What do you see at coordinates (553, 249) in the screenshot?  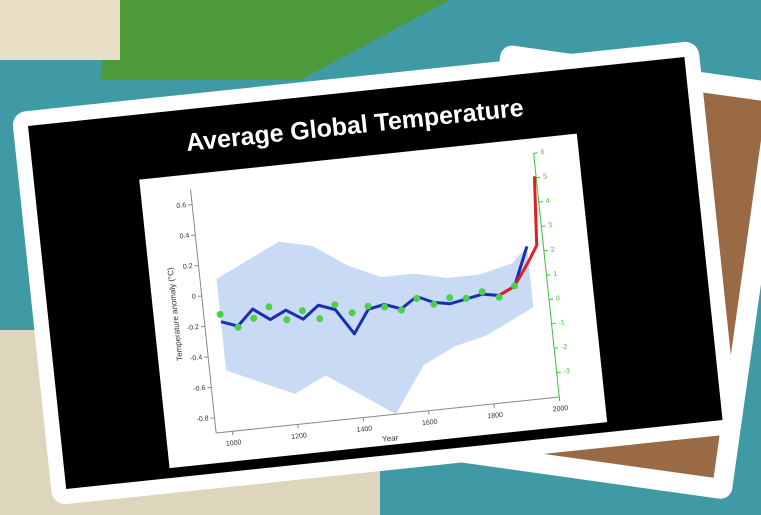 I see `y2-tick-label: 2` at bounding box center [553, 249].